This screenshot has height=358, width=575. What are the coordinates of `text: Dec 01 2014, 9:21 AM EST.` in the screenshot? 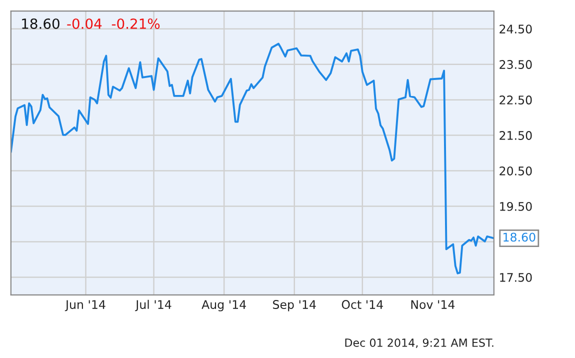 It's located at (419, 343).